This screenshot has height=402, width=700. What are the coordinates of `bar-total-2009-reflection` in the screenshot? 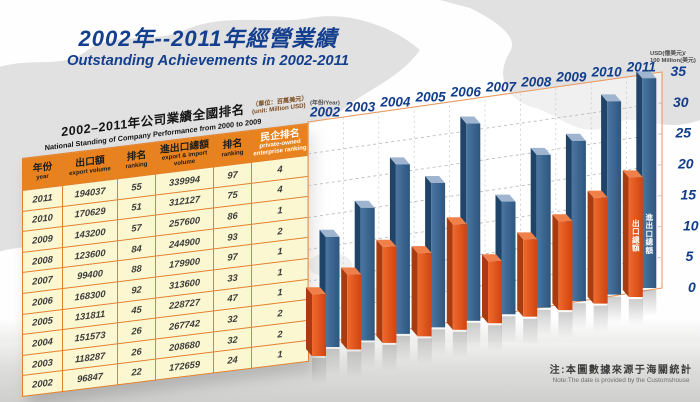 It's located at (578, 316).